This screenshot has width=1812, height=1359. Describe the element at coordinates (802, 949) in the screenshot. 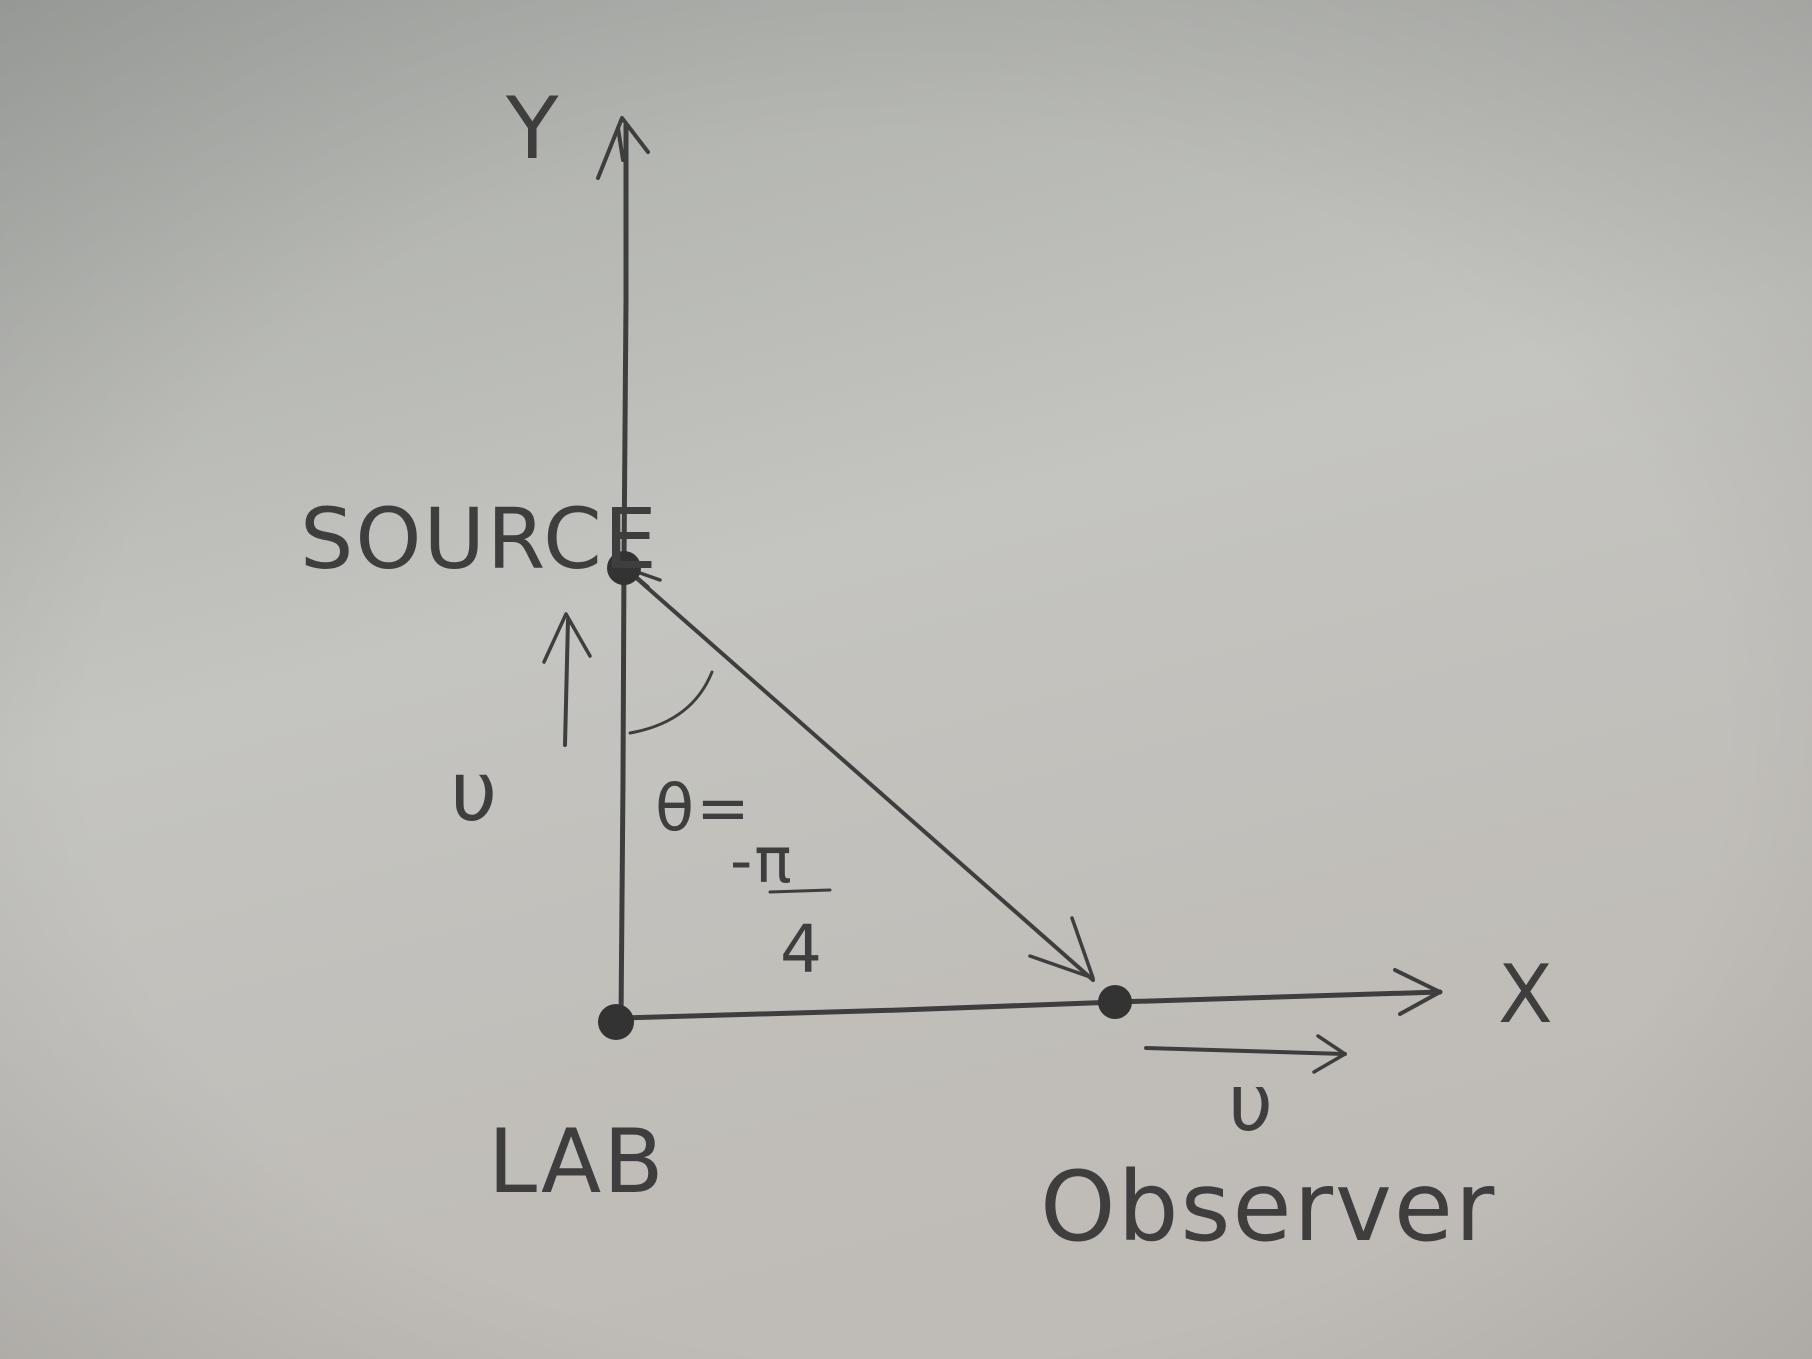

I see `angle-denominator: 4` at that location.